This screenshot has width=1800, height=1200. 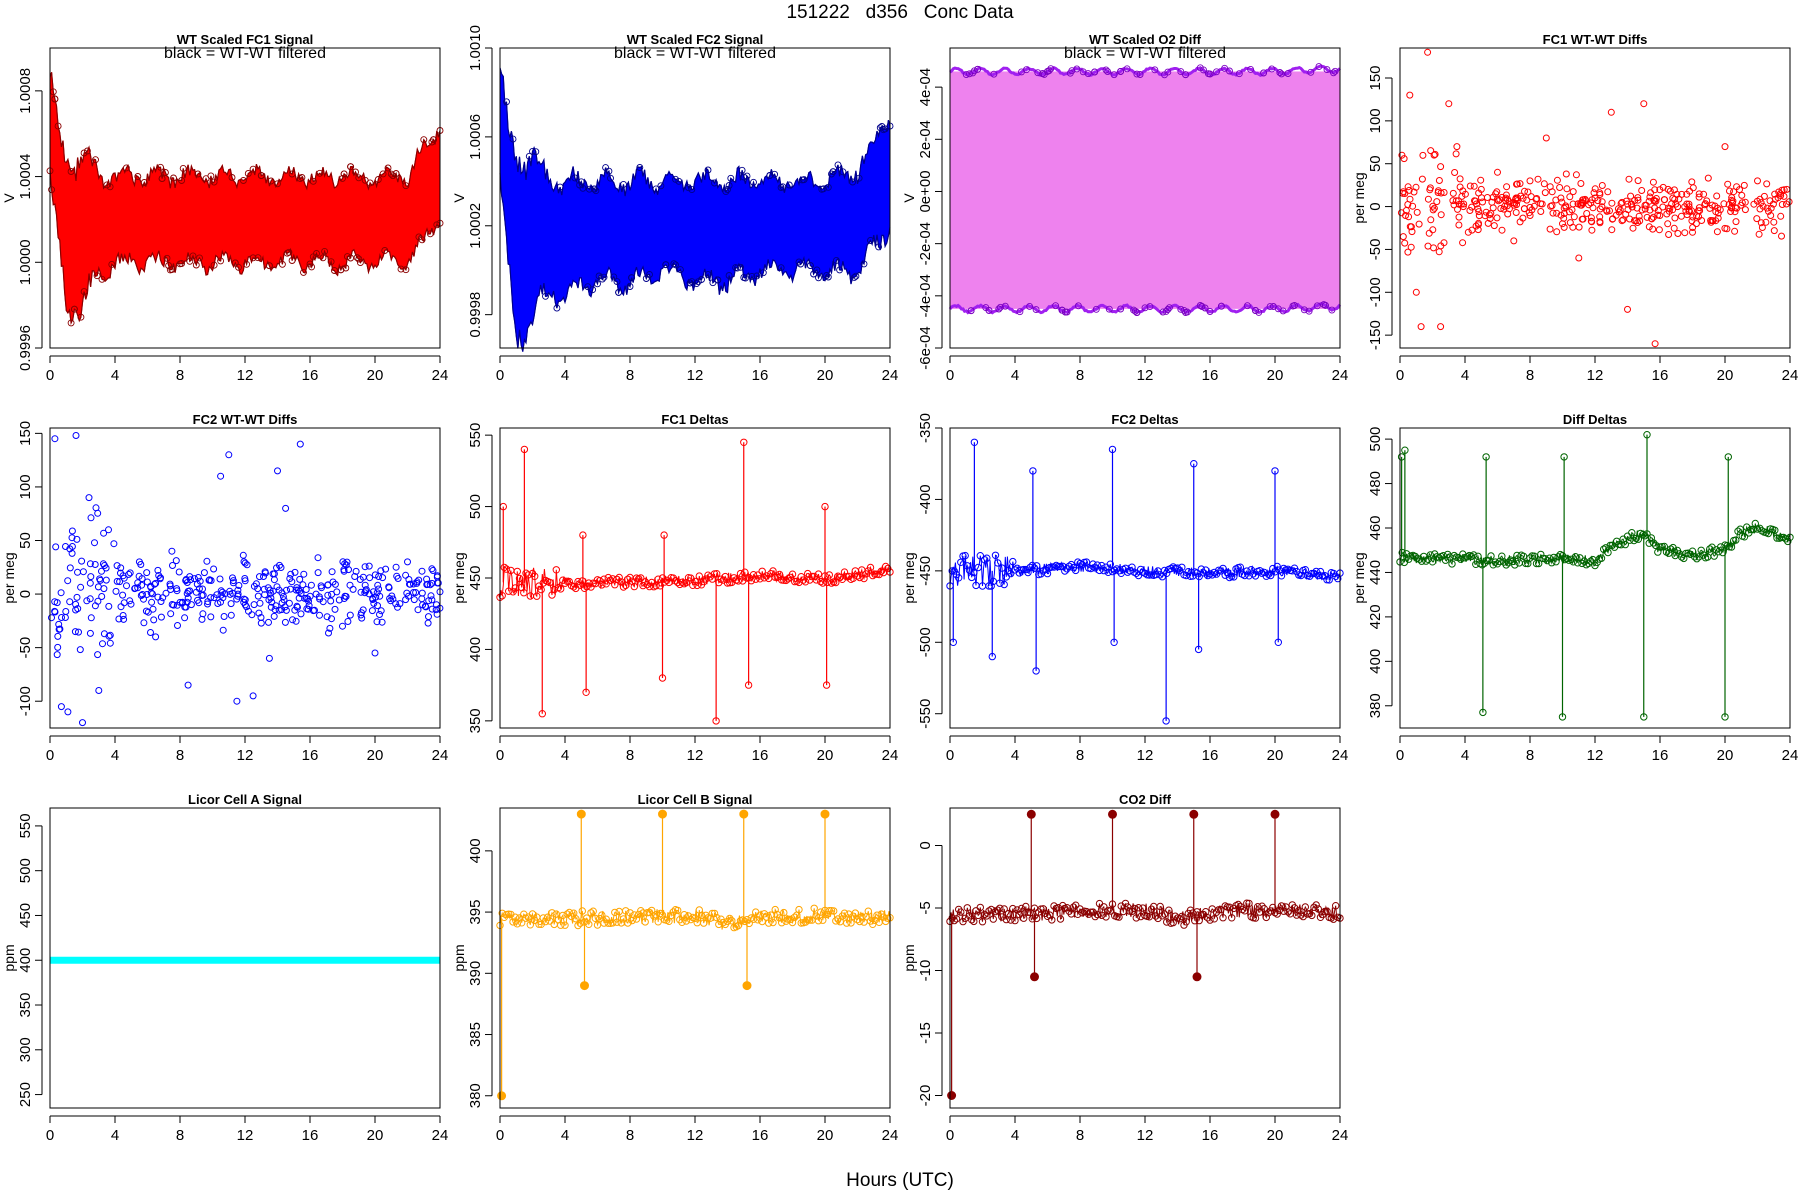 What do you see at coordinates (25, 348) in the screenshot?
I see `y-tick-label: 0.9996` at bounding box center [25, 348].